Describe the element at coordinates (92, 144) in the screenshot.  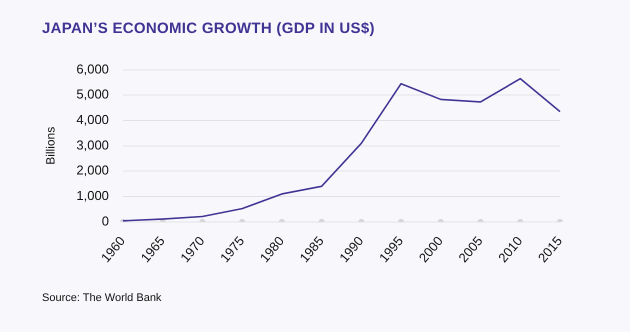
I see `y-tick-label: 3,000` at that location.